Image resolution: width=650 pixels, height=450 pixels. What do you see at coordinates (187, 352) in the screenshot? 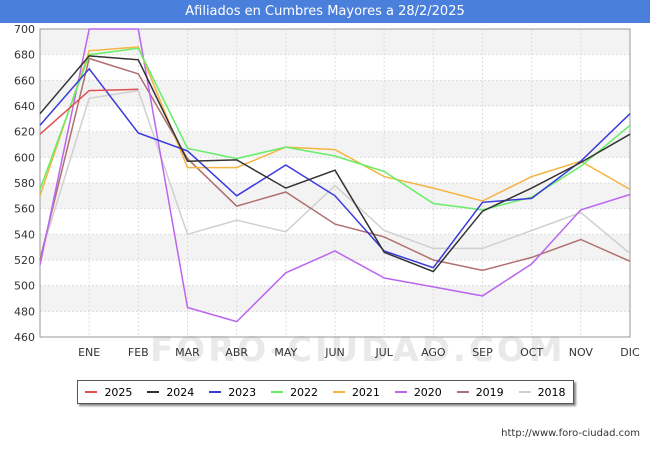
I see `x-tick-label: MAR` at bounding box center [187, 352].